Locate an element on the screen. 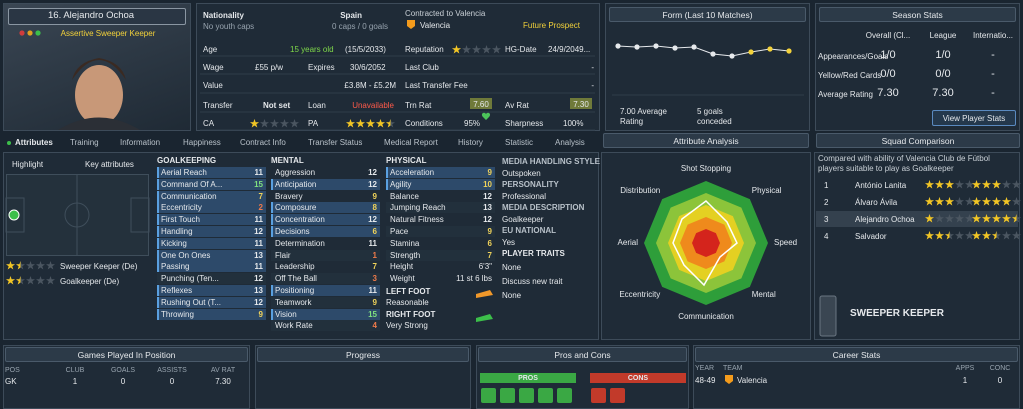 Image resolution: width=1023 pixels, height=409 pixels. attribute-name: Eccentricity is located at coordinates (181, 208).